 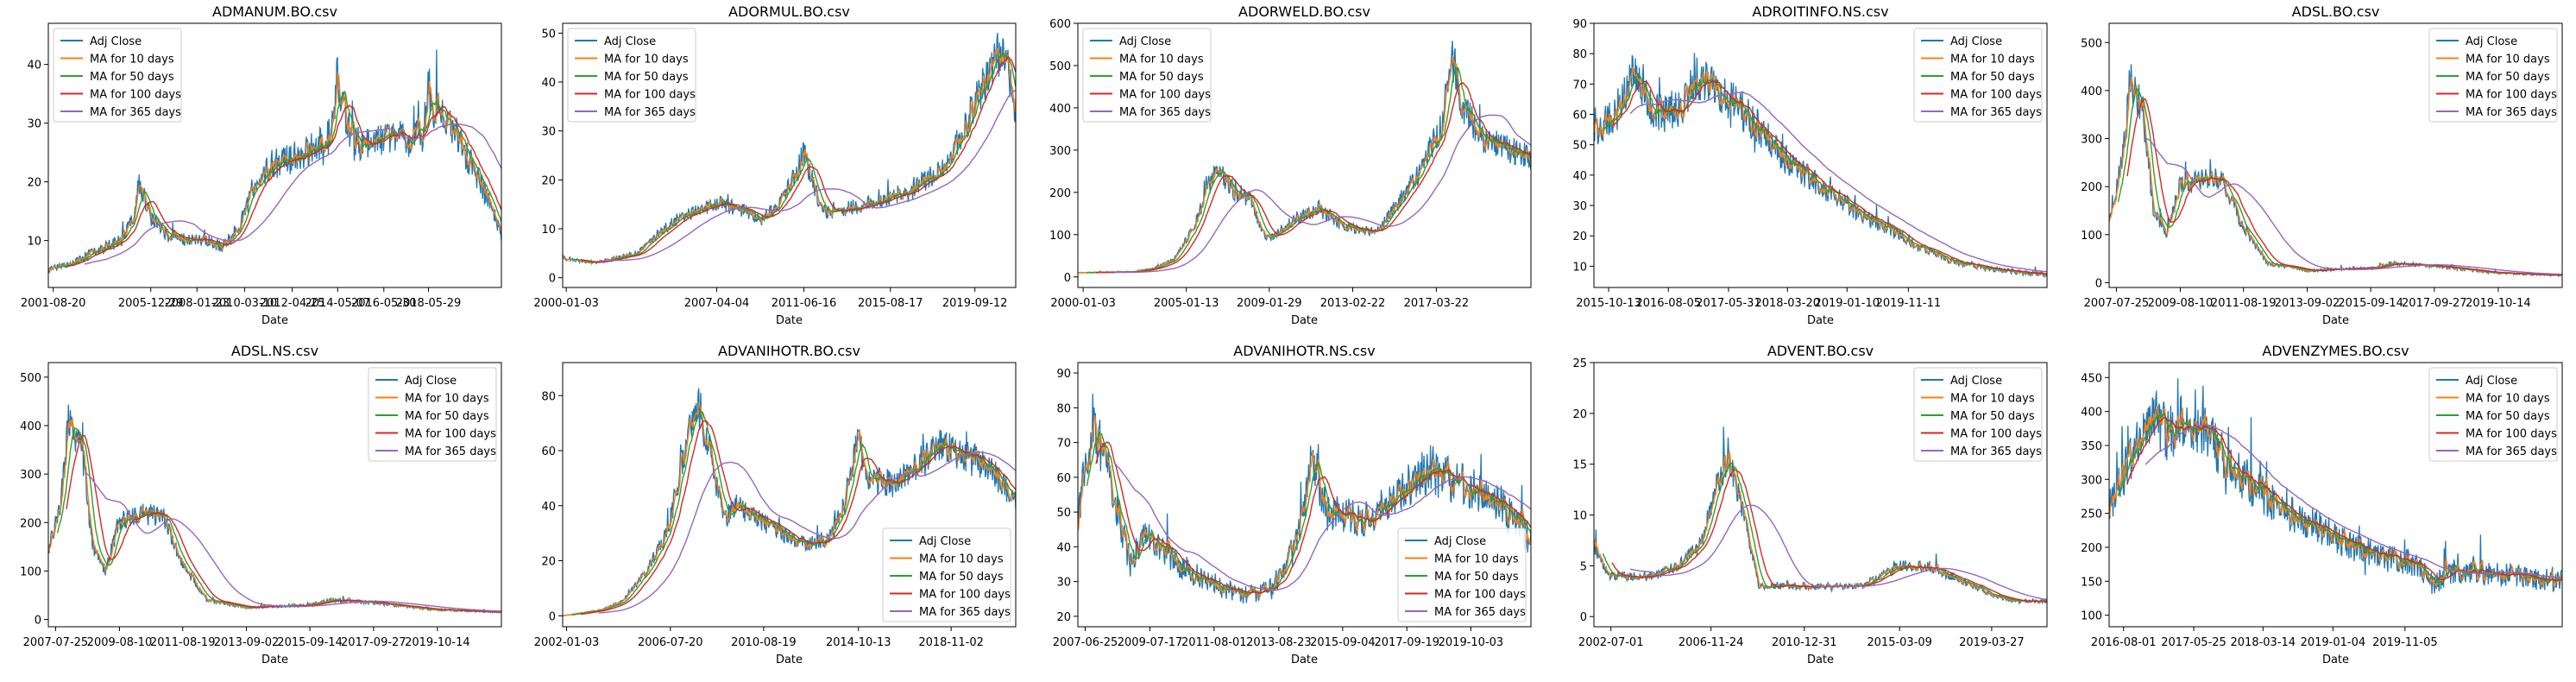 What do you see at coordinates (1471, 642) in the screenshot?
I see `x-tick-label: 2019-10-03` at bounding box center [1471, 642].